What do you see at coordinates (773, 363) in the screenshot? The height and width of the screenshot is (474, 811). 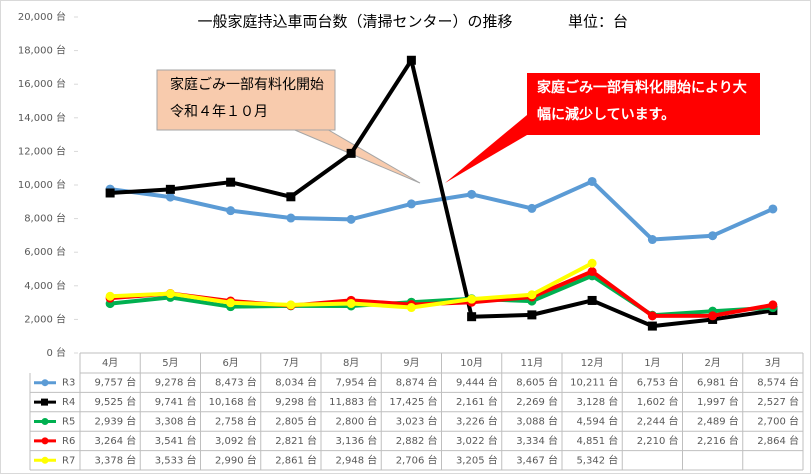 I see `x-tick-label: 3月` at bounding box center [773, 363].